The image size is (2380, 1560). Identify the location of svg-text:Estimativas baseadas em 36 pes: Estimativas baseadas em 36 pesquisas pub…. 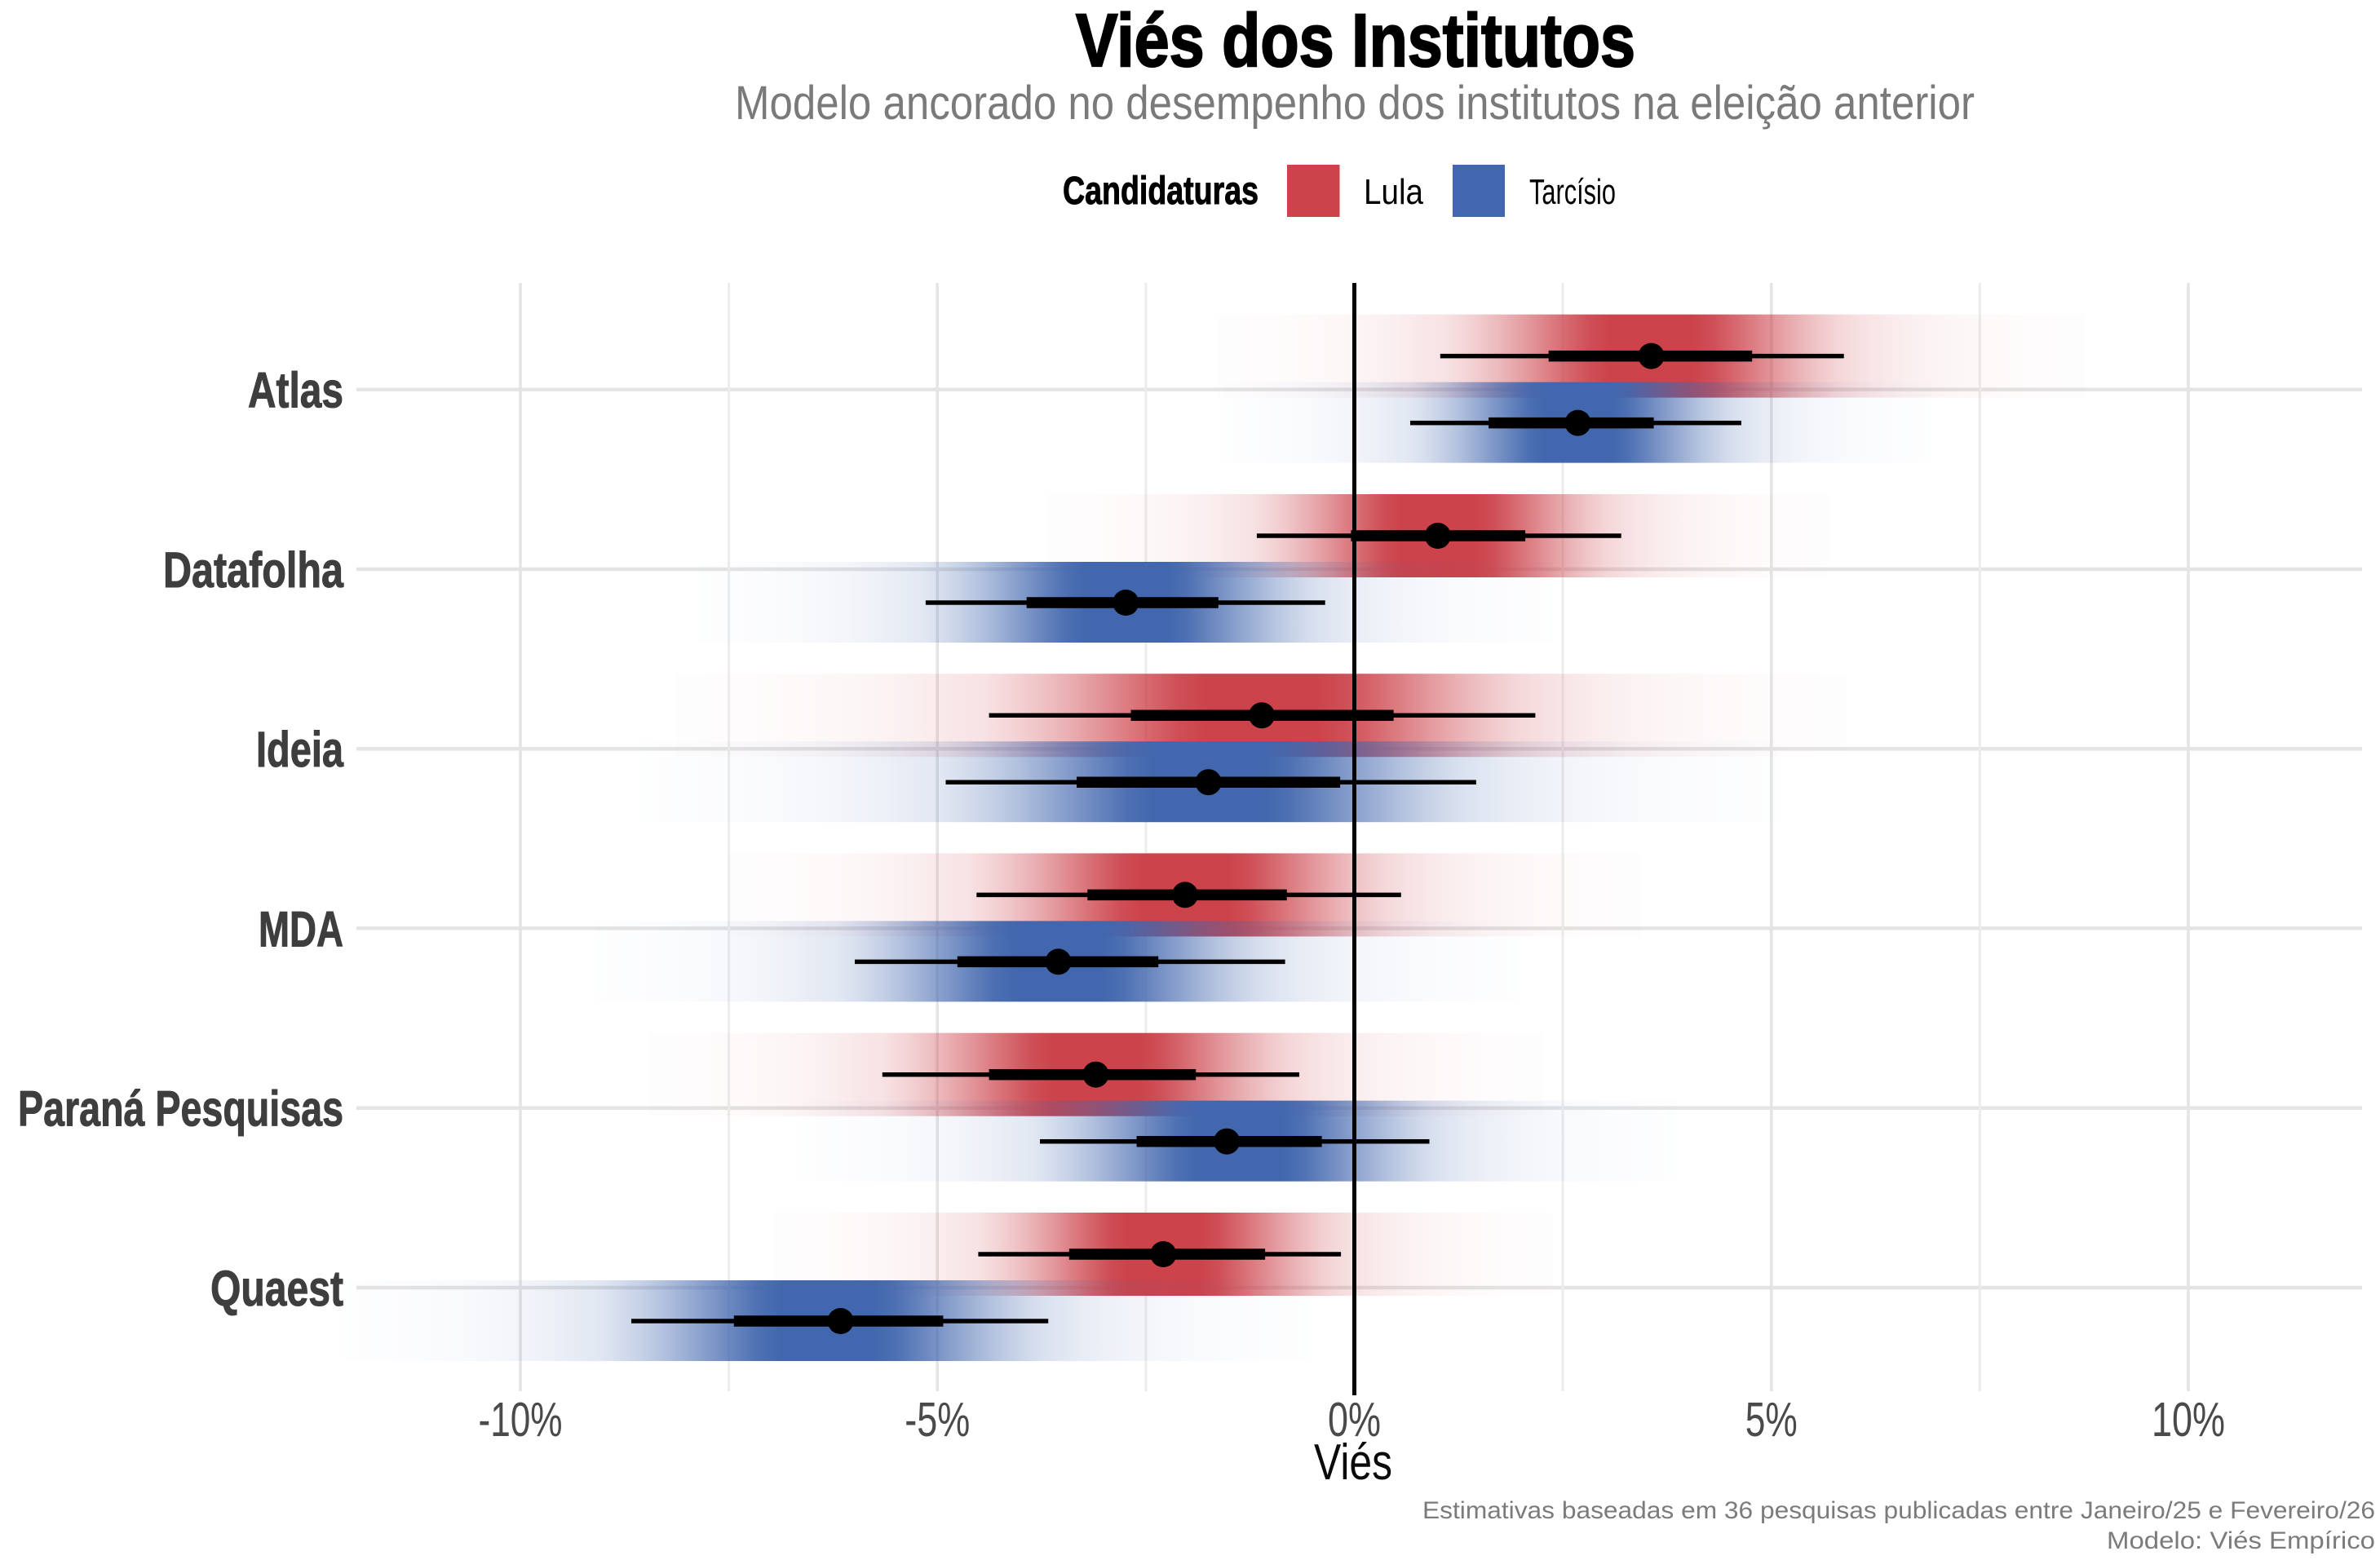
(1899, 1510).